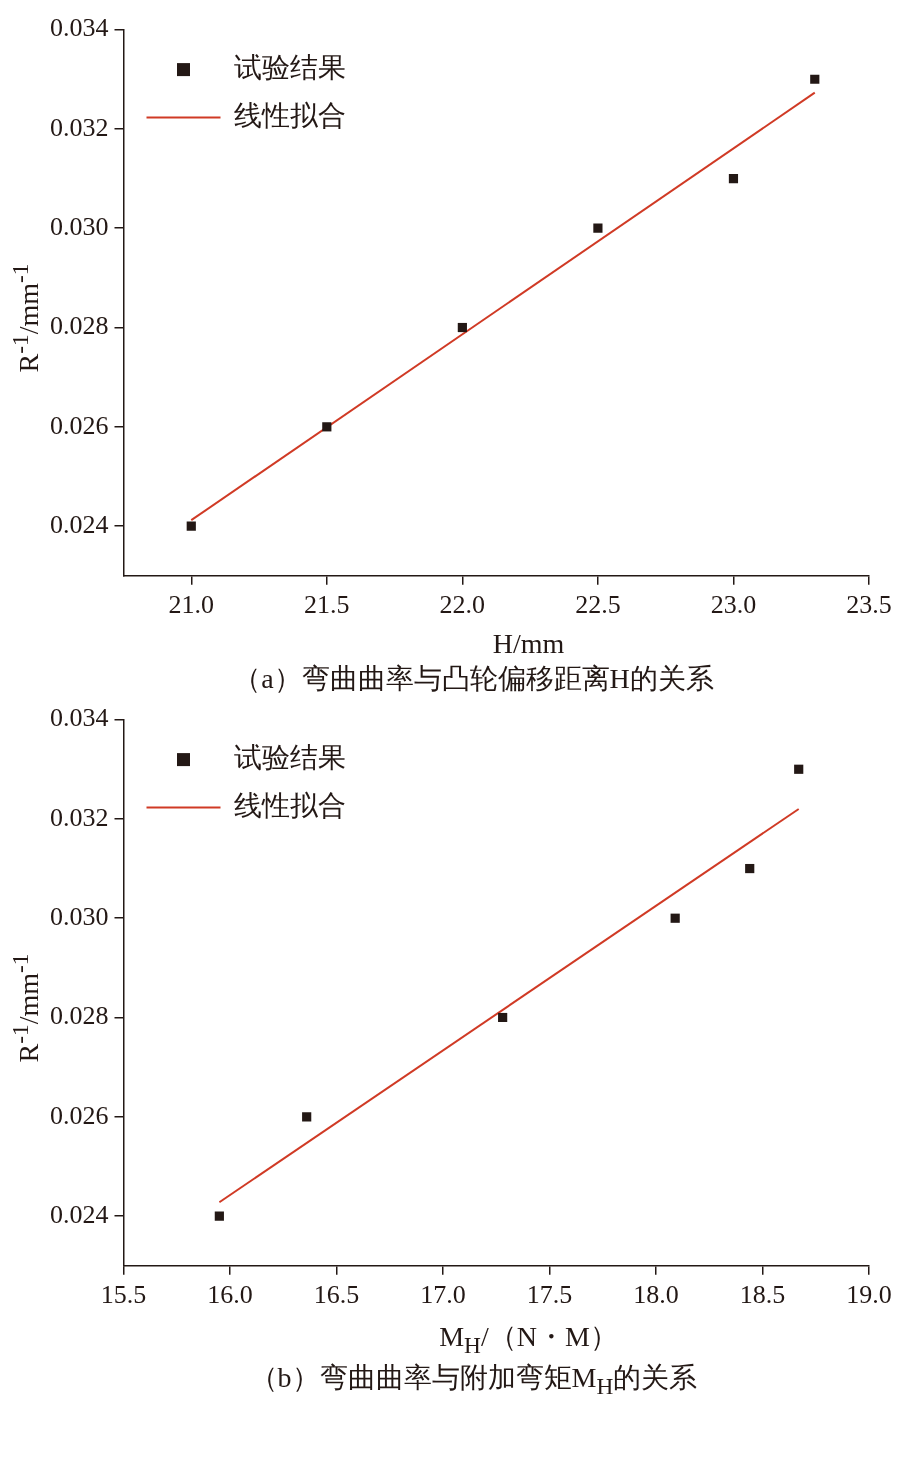 The height and width of the screenshot is (1460, 907). Describe the element at coordinates (443, 1295) in the screenshot. I see `x-tick-label: 17.0` at that location.